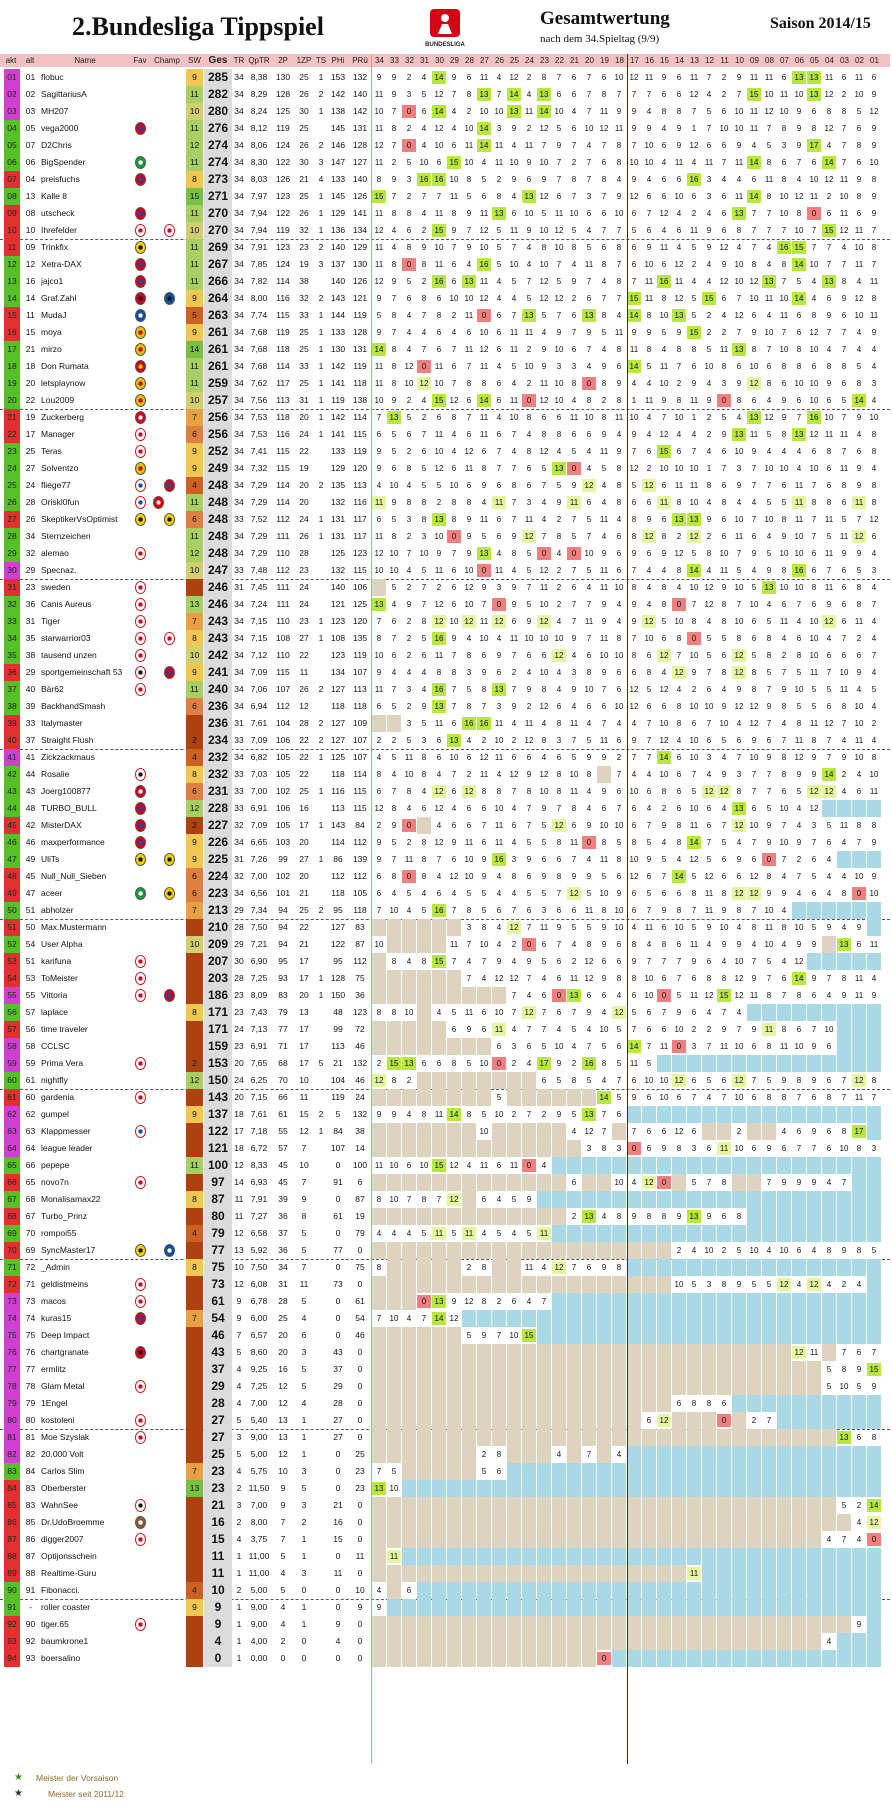 This screenshot has width=892, height=1804. I want to click on total-points: 28, so click(218, 1403).